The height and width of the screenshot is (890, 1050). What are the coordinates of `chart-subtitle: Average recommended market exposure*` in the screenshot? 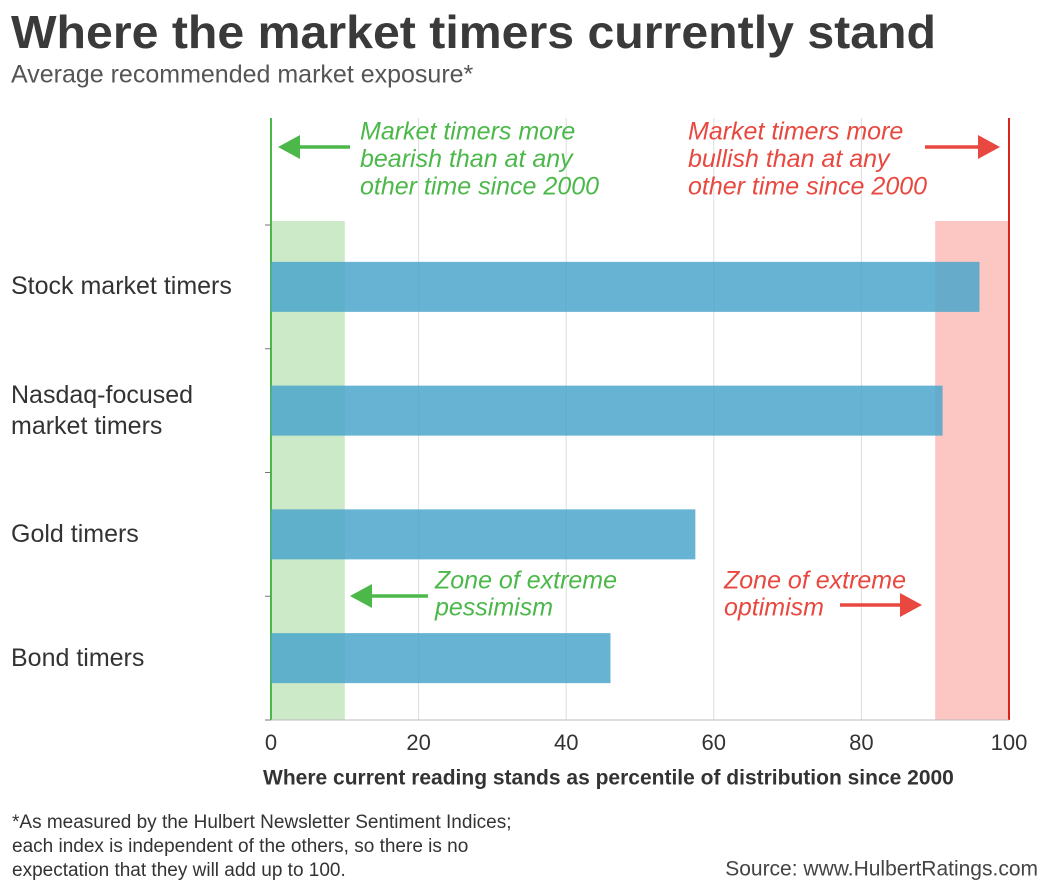 It's located at (242, 75).